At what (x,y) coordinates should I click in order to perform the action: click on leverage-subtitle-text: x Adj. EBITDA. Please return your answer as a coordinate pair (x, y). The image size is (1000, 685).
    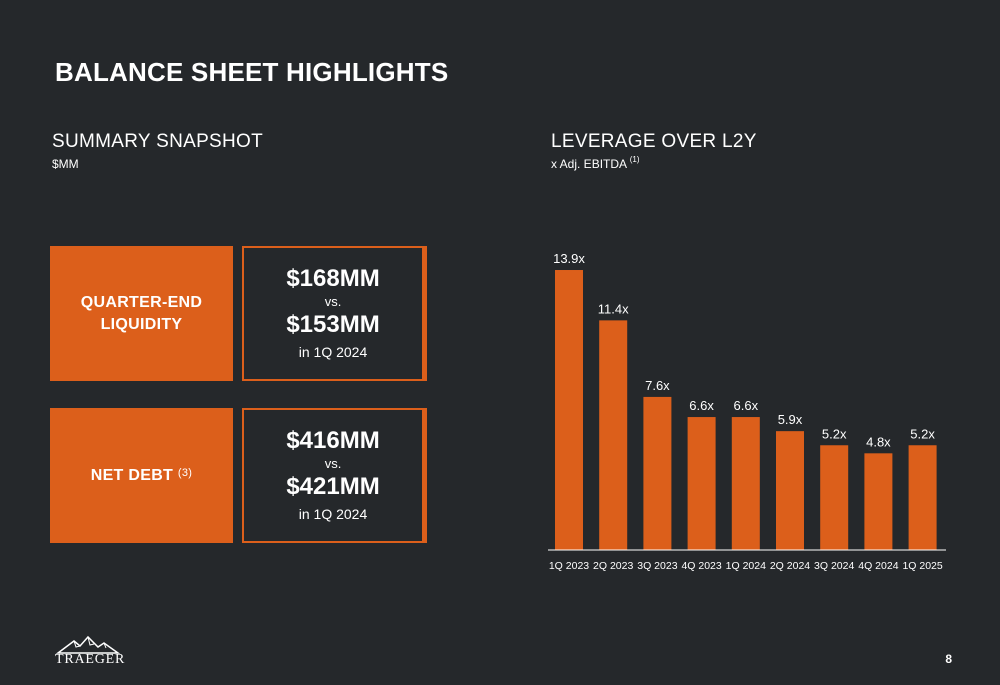
    Looking at the image, I should click on (589, 164).